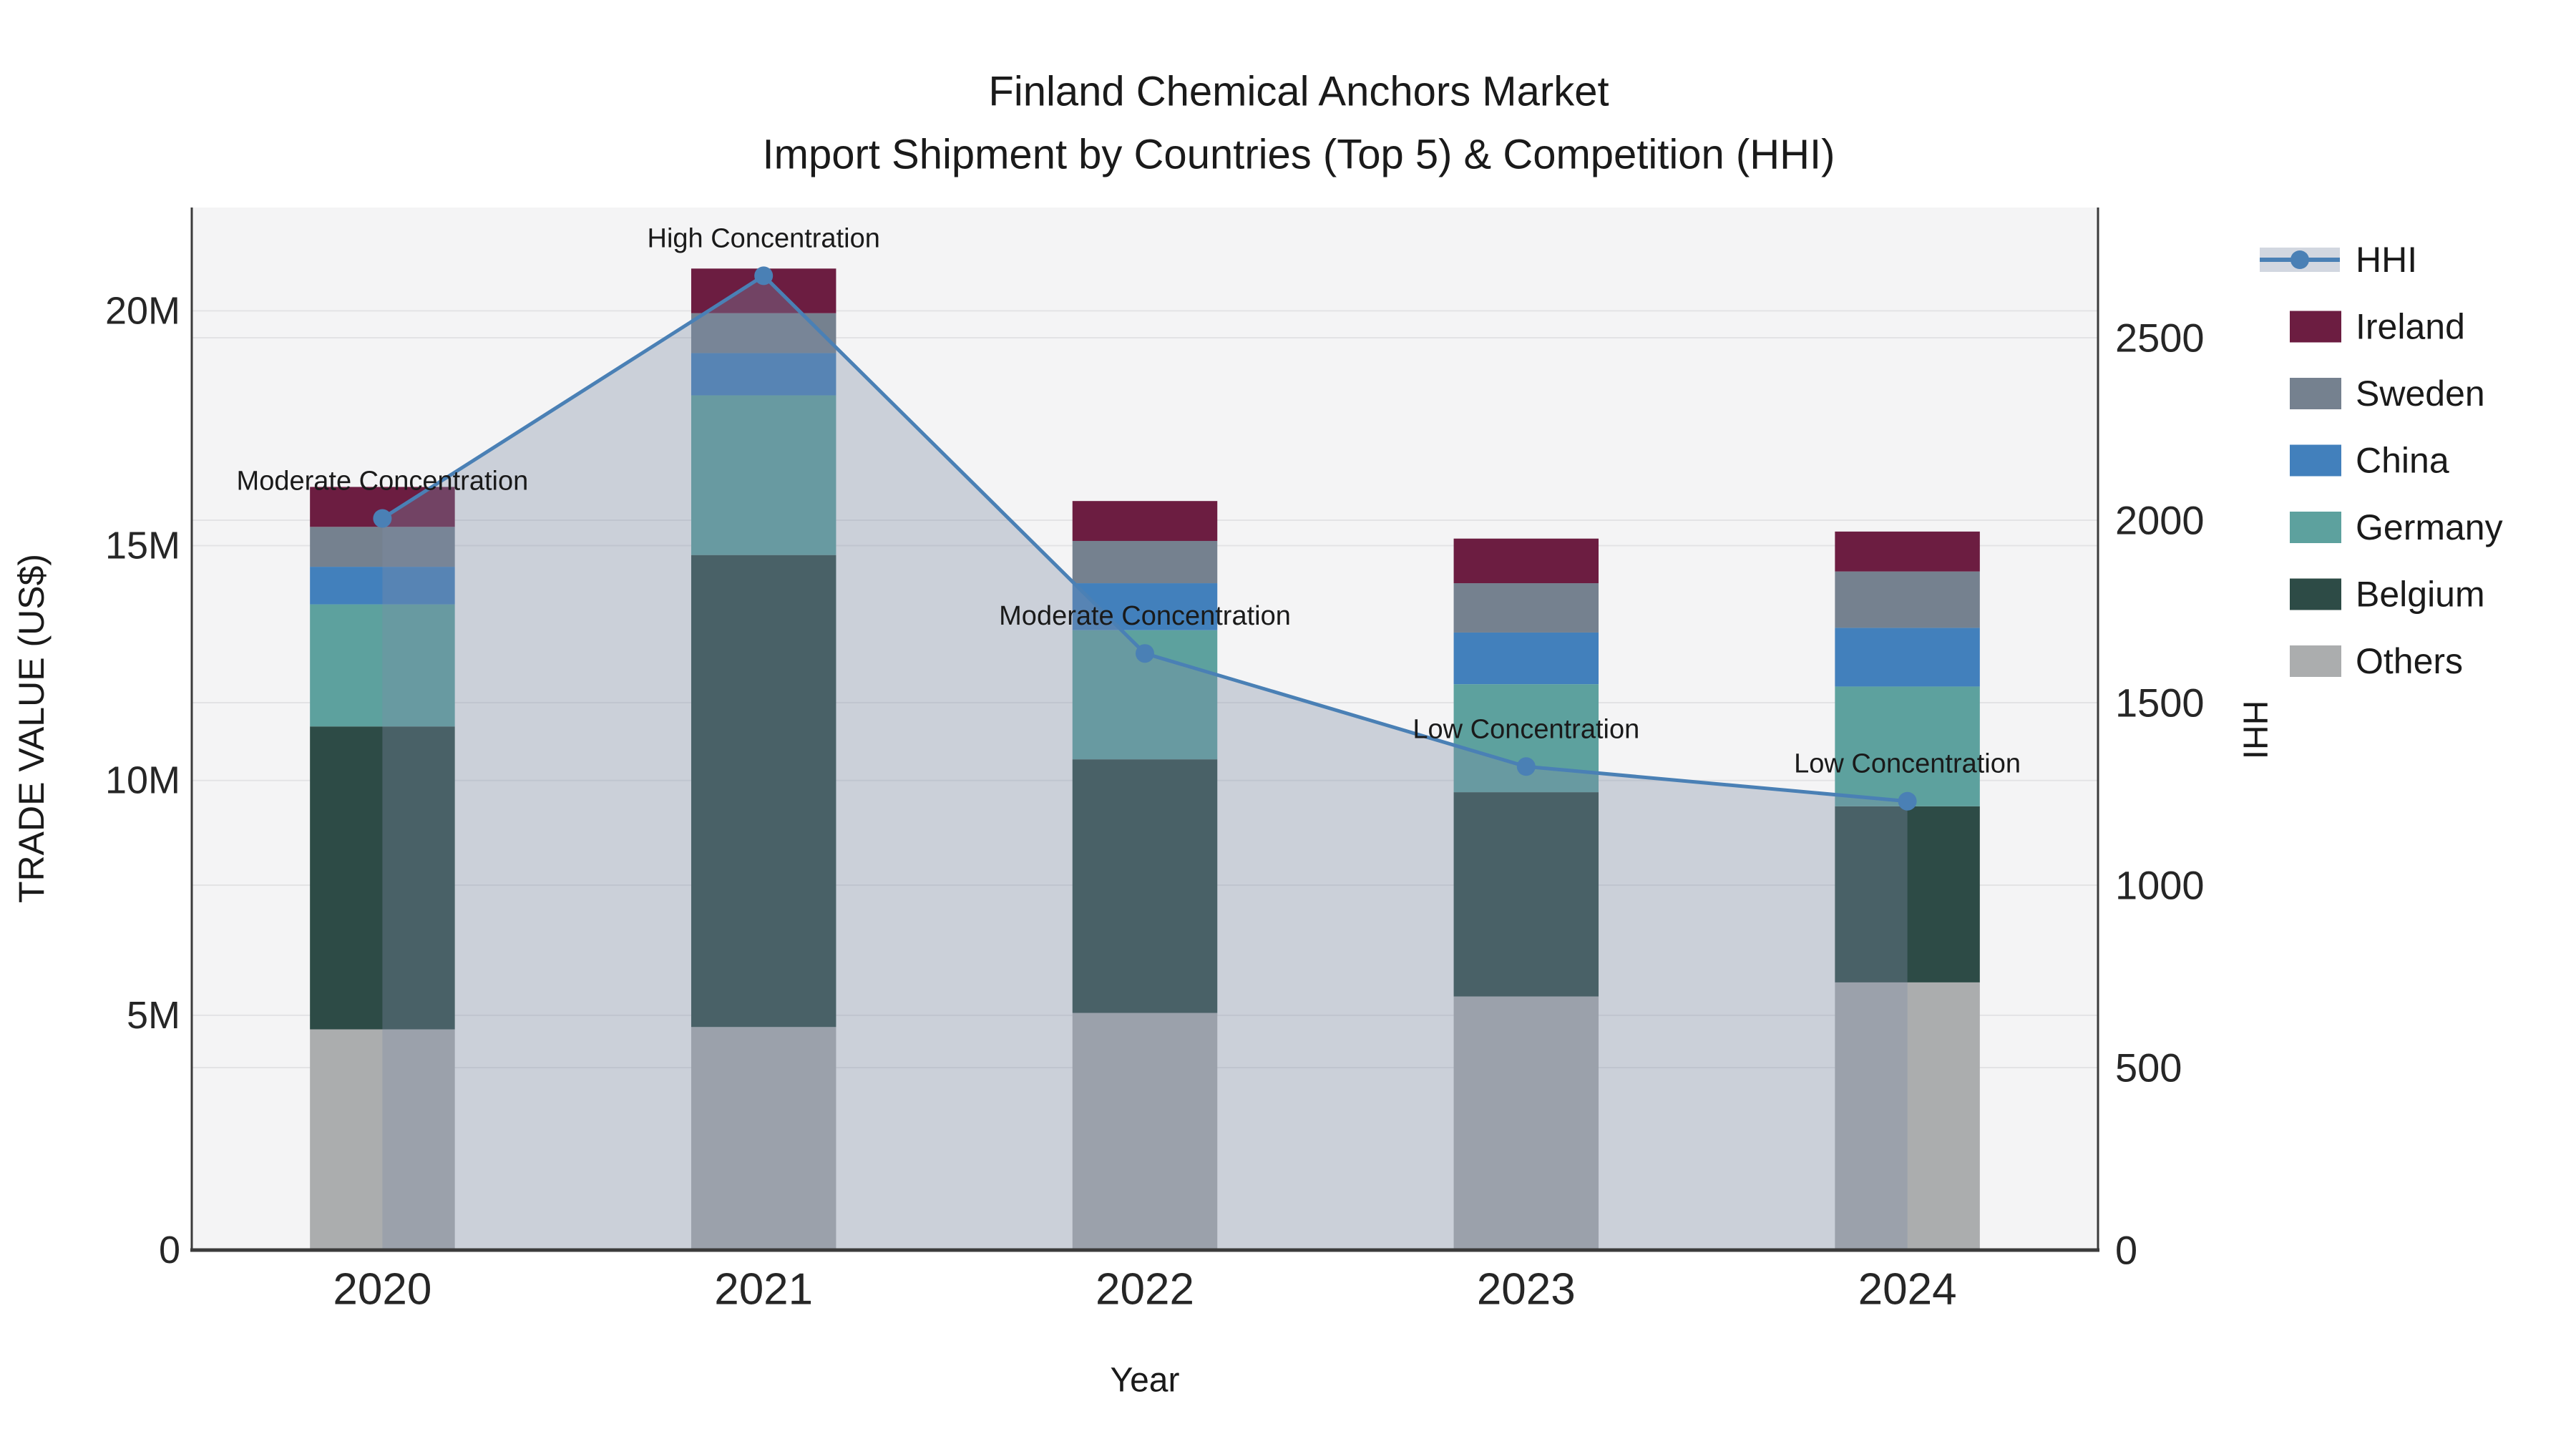  What do you see at coordinates (764, 276) in the screenshot?
I see `hhi-marker-2021: 2670` at bounding box center [764, 276].